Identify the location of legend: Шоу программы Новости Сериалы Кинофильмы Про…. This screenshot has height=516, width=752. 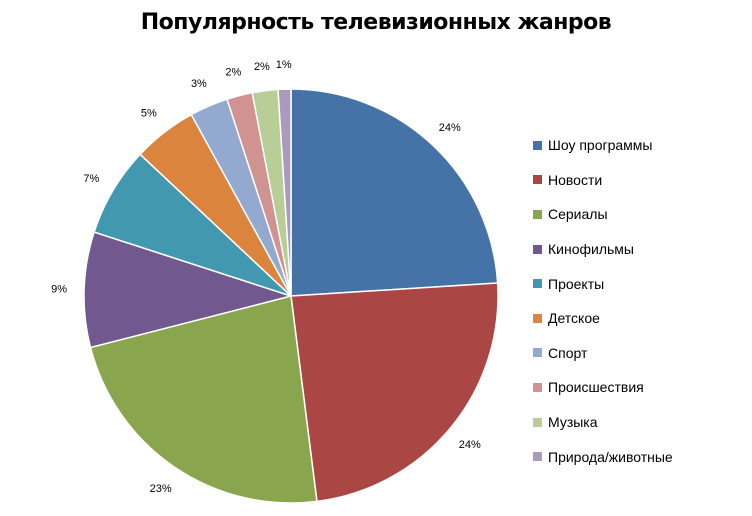
(603, 301).